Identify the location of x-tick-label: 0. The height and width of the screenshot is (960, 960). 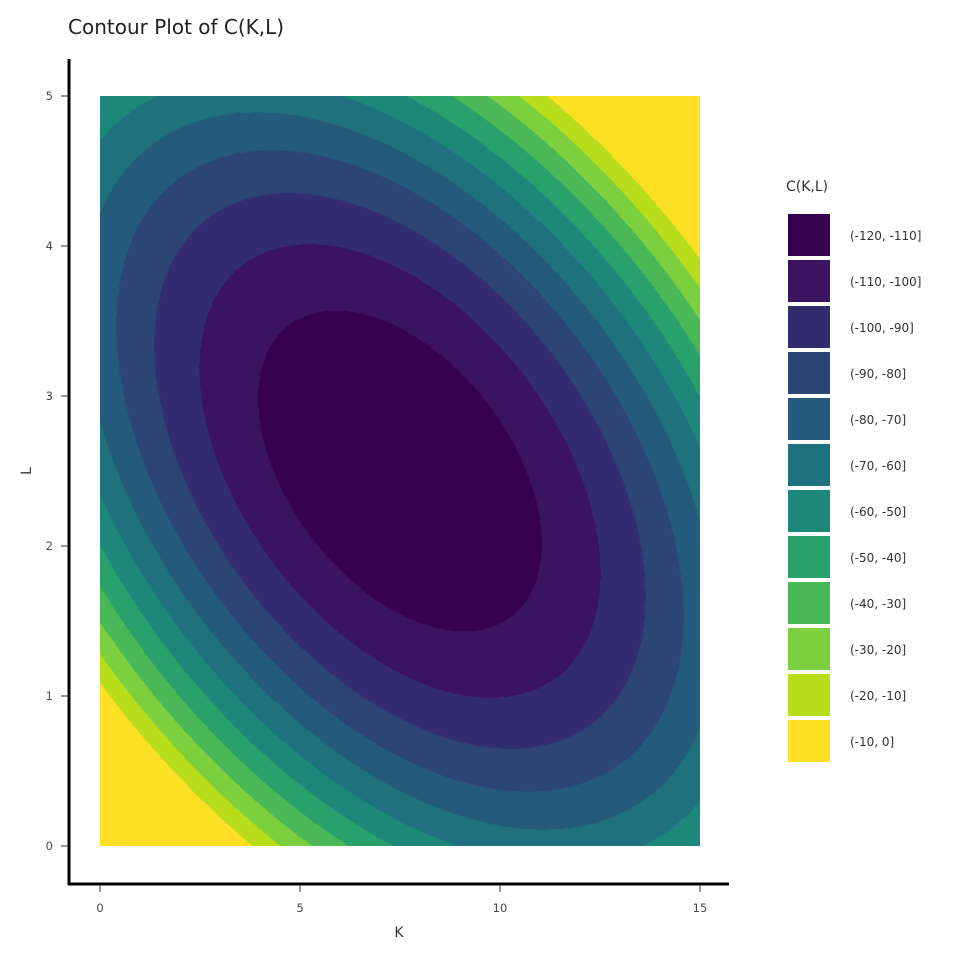
(99, 908).